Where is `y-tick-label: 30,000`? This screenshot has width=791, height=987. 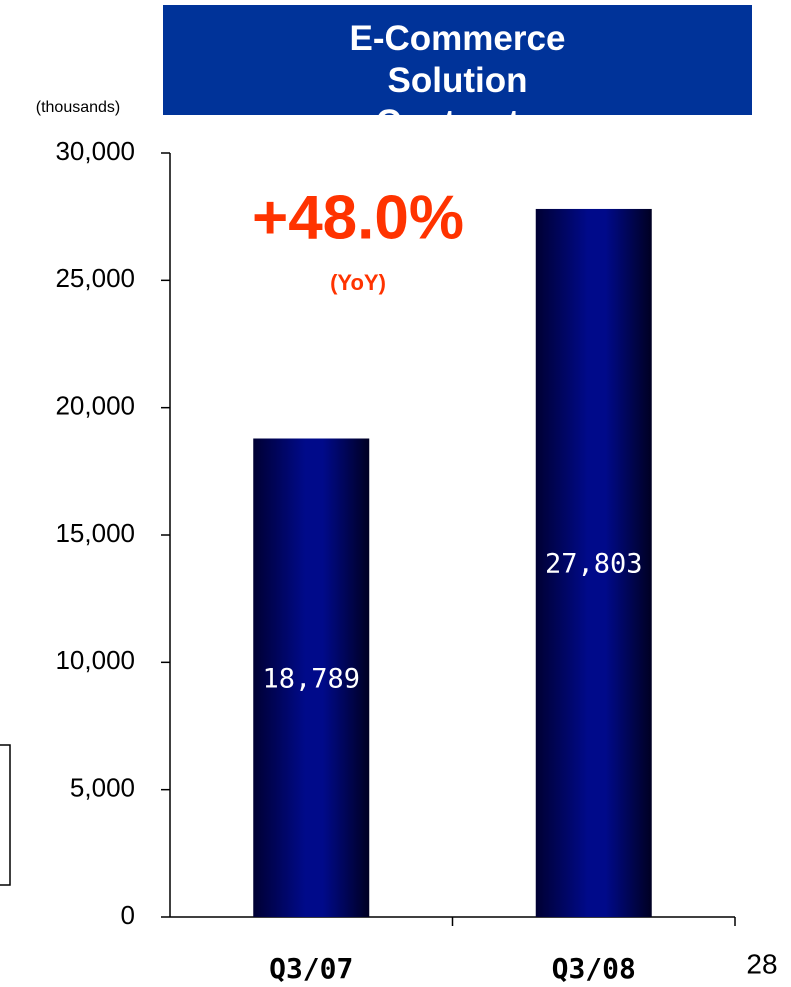
y-tick-label: 30,000 is located at coordinates (95, 151).